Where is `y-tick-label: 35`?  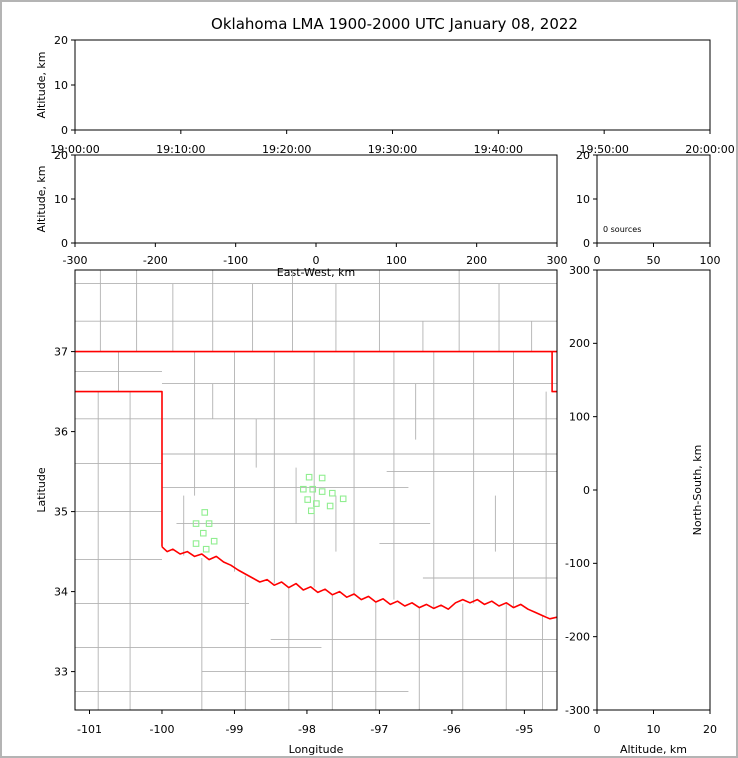 y-tick-label: 35 is located at coordinates (61, 511).